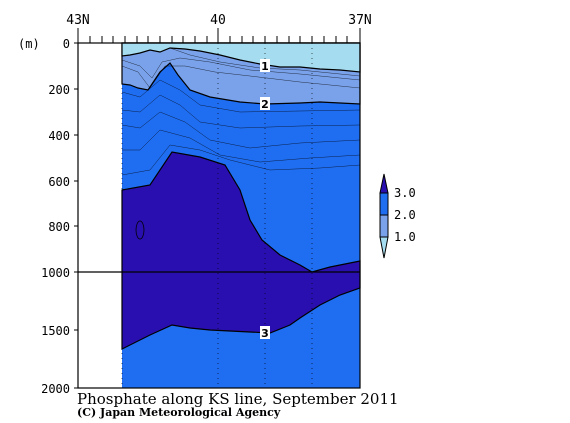 Image resolution: width=570 pixels, height=423 pixels. I want to click on colorbar-bottom-arrow, so click(384, 247).